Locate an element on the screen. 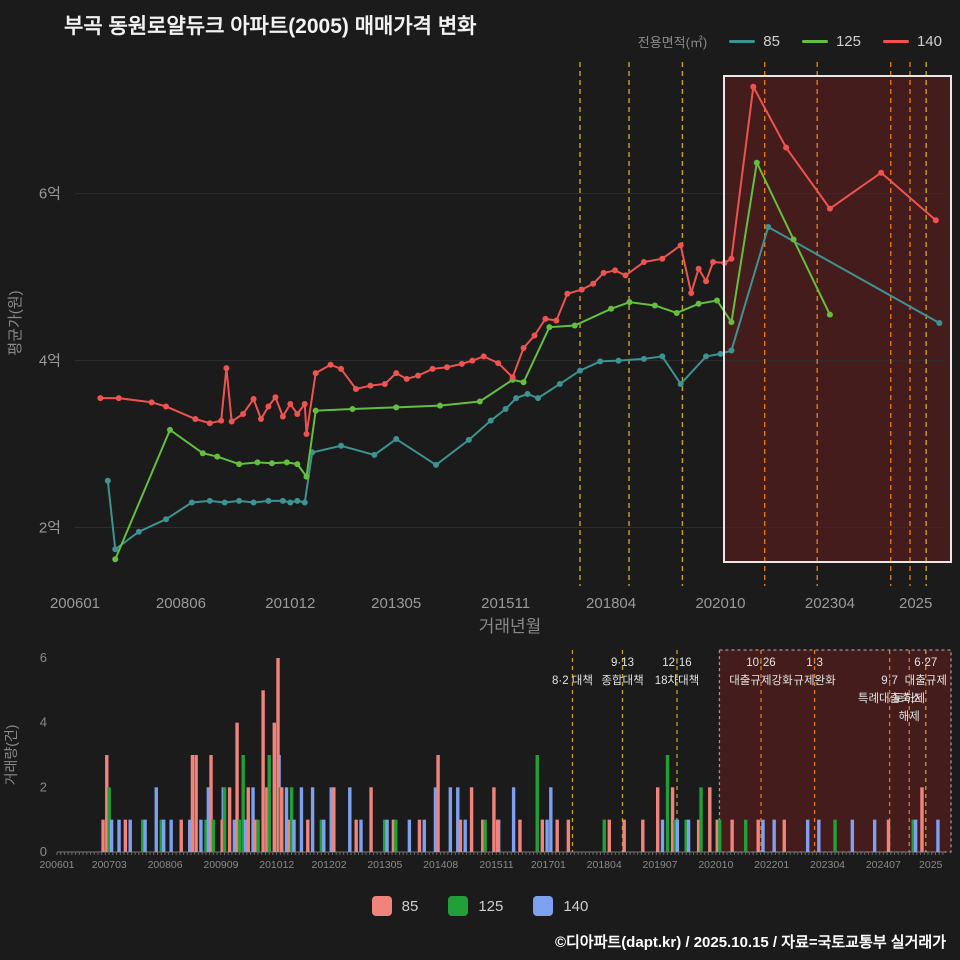  volume-legend-item-140: 140 is located at coordinates (560, 906).